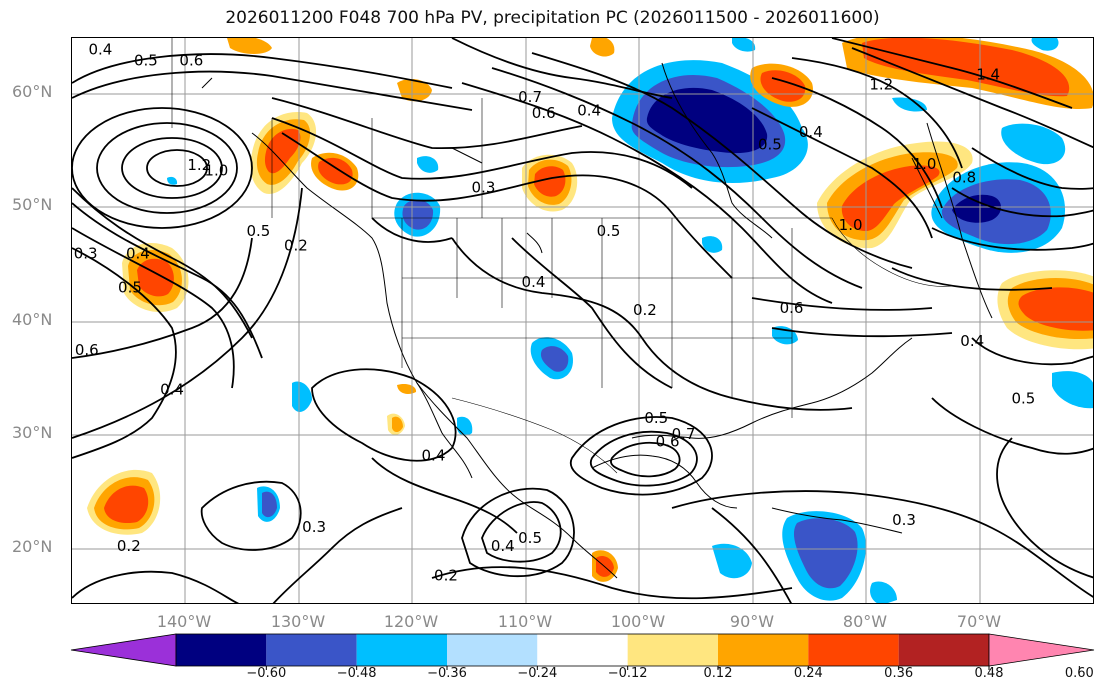 The image size is (1105, 698). I want to click on lon-label-90w: 90°W, so click(752, 621).